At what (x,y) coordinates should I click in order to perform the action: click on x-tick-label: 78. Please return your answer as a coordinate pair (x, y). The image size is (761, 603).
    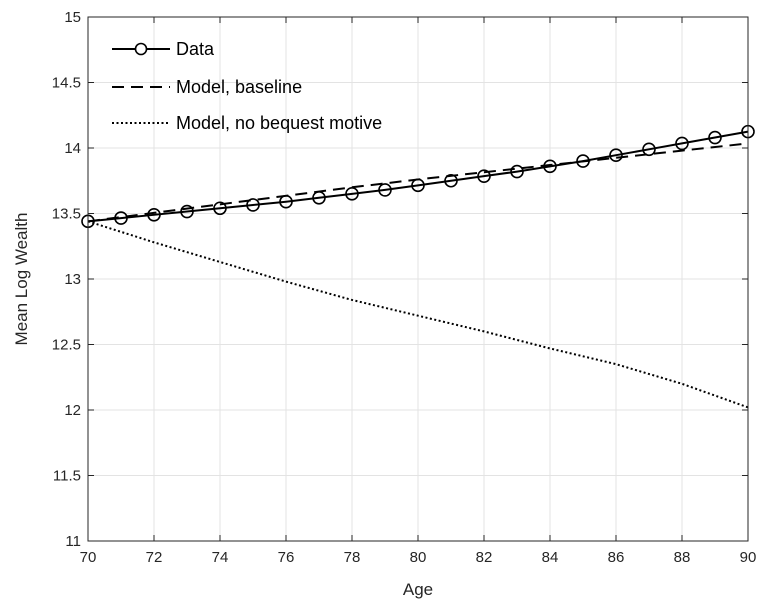
    Looking at the image, I should click on (352, 557).